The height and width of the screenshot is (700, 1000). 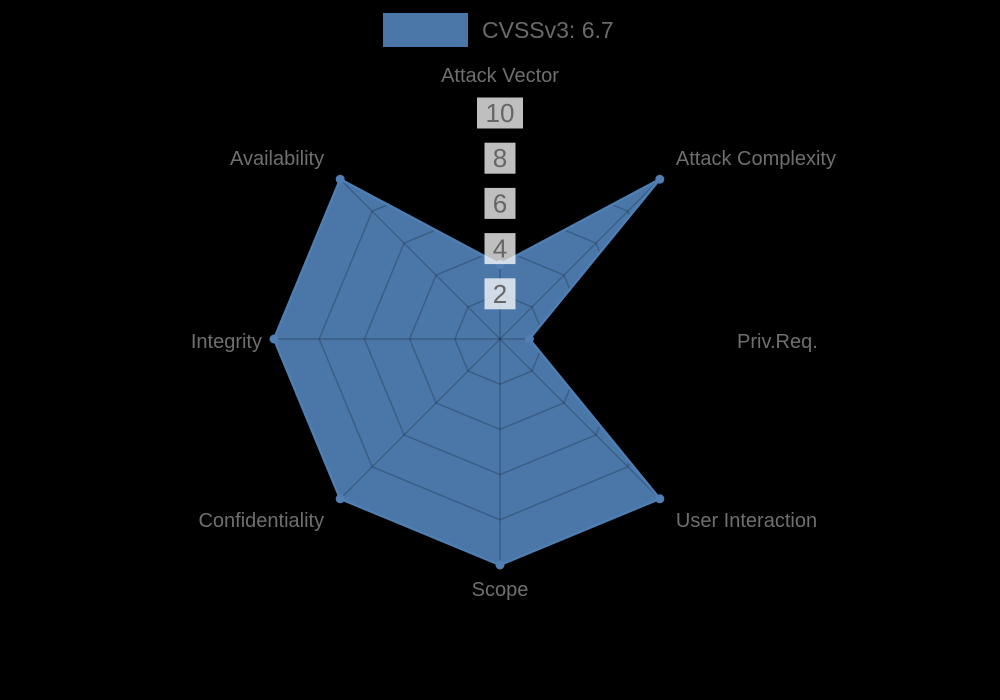 I want to click on axis-label-availability: Availability, so click(x=277, y=159).